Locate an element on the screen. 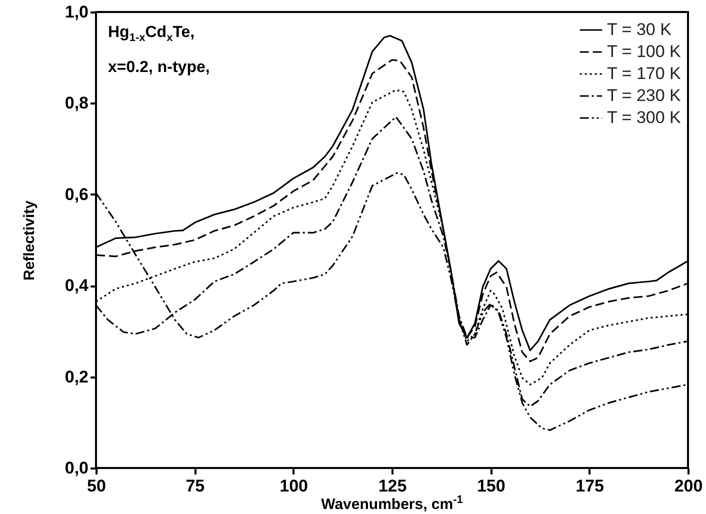 The width and height of the screenshot is (706, 514). legend-label: T = 30 K is located at coordinates (639, 29).